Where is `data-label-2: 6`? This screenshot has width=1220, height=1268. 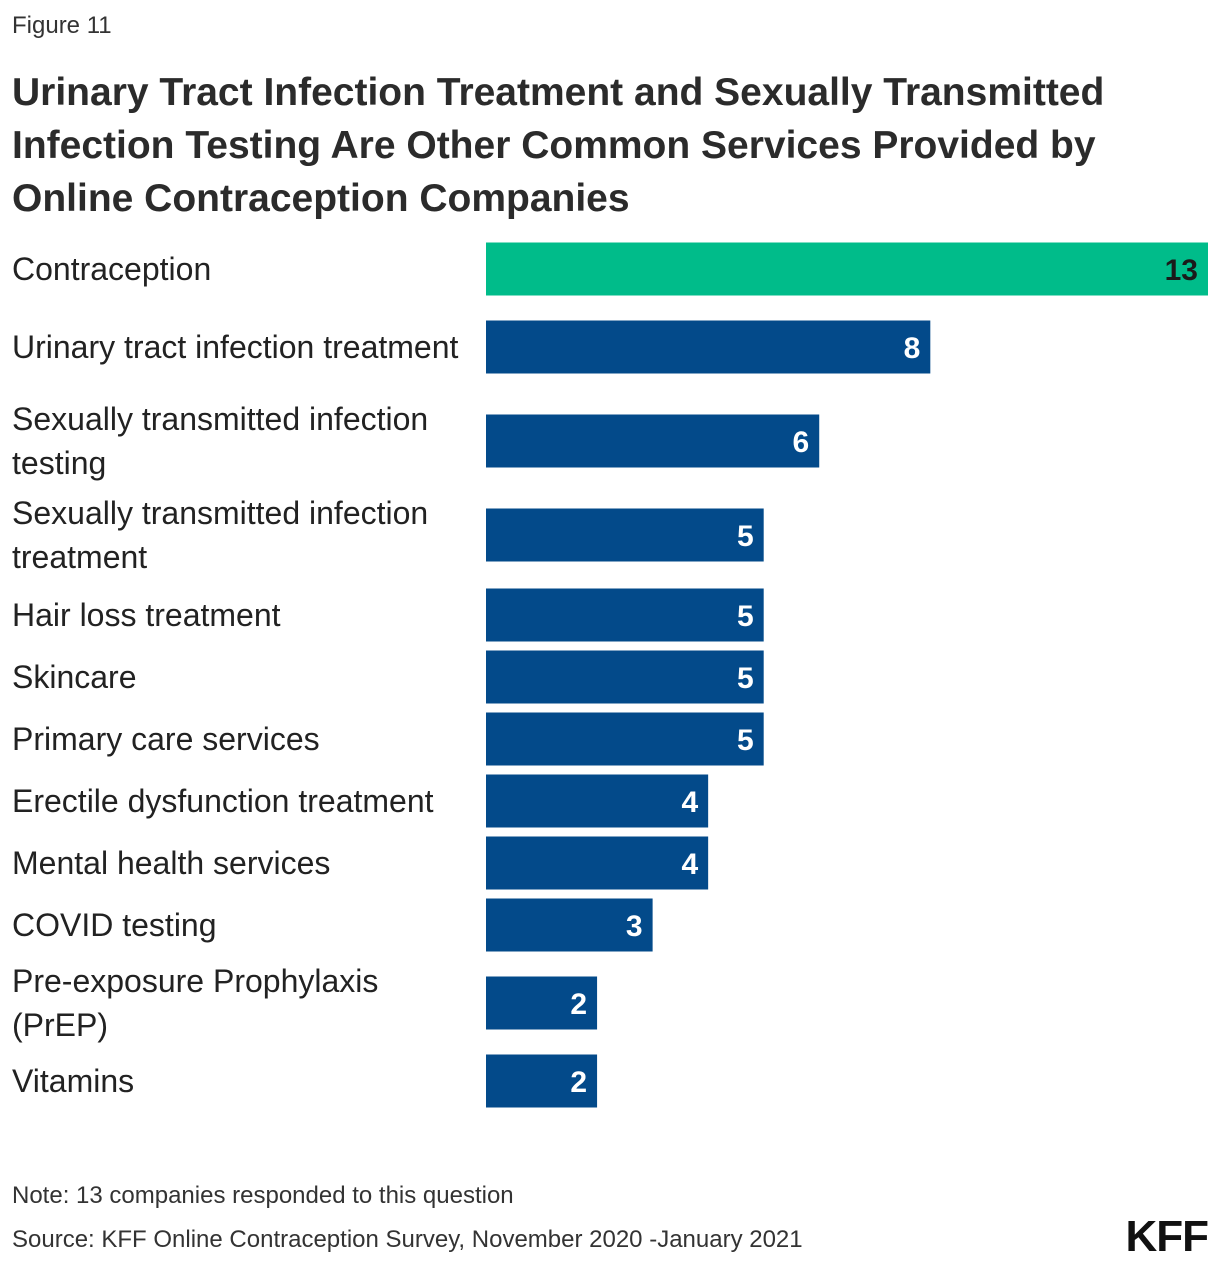 data-label-2: 6 is located at coordinates (801, 442).